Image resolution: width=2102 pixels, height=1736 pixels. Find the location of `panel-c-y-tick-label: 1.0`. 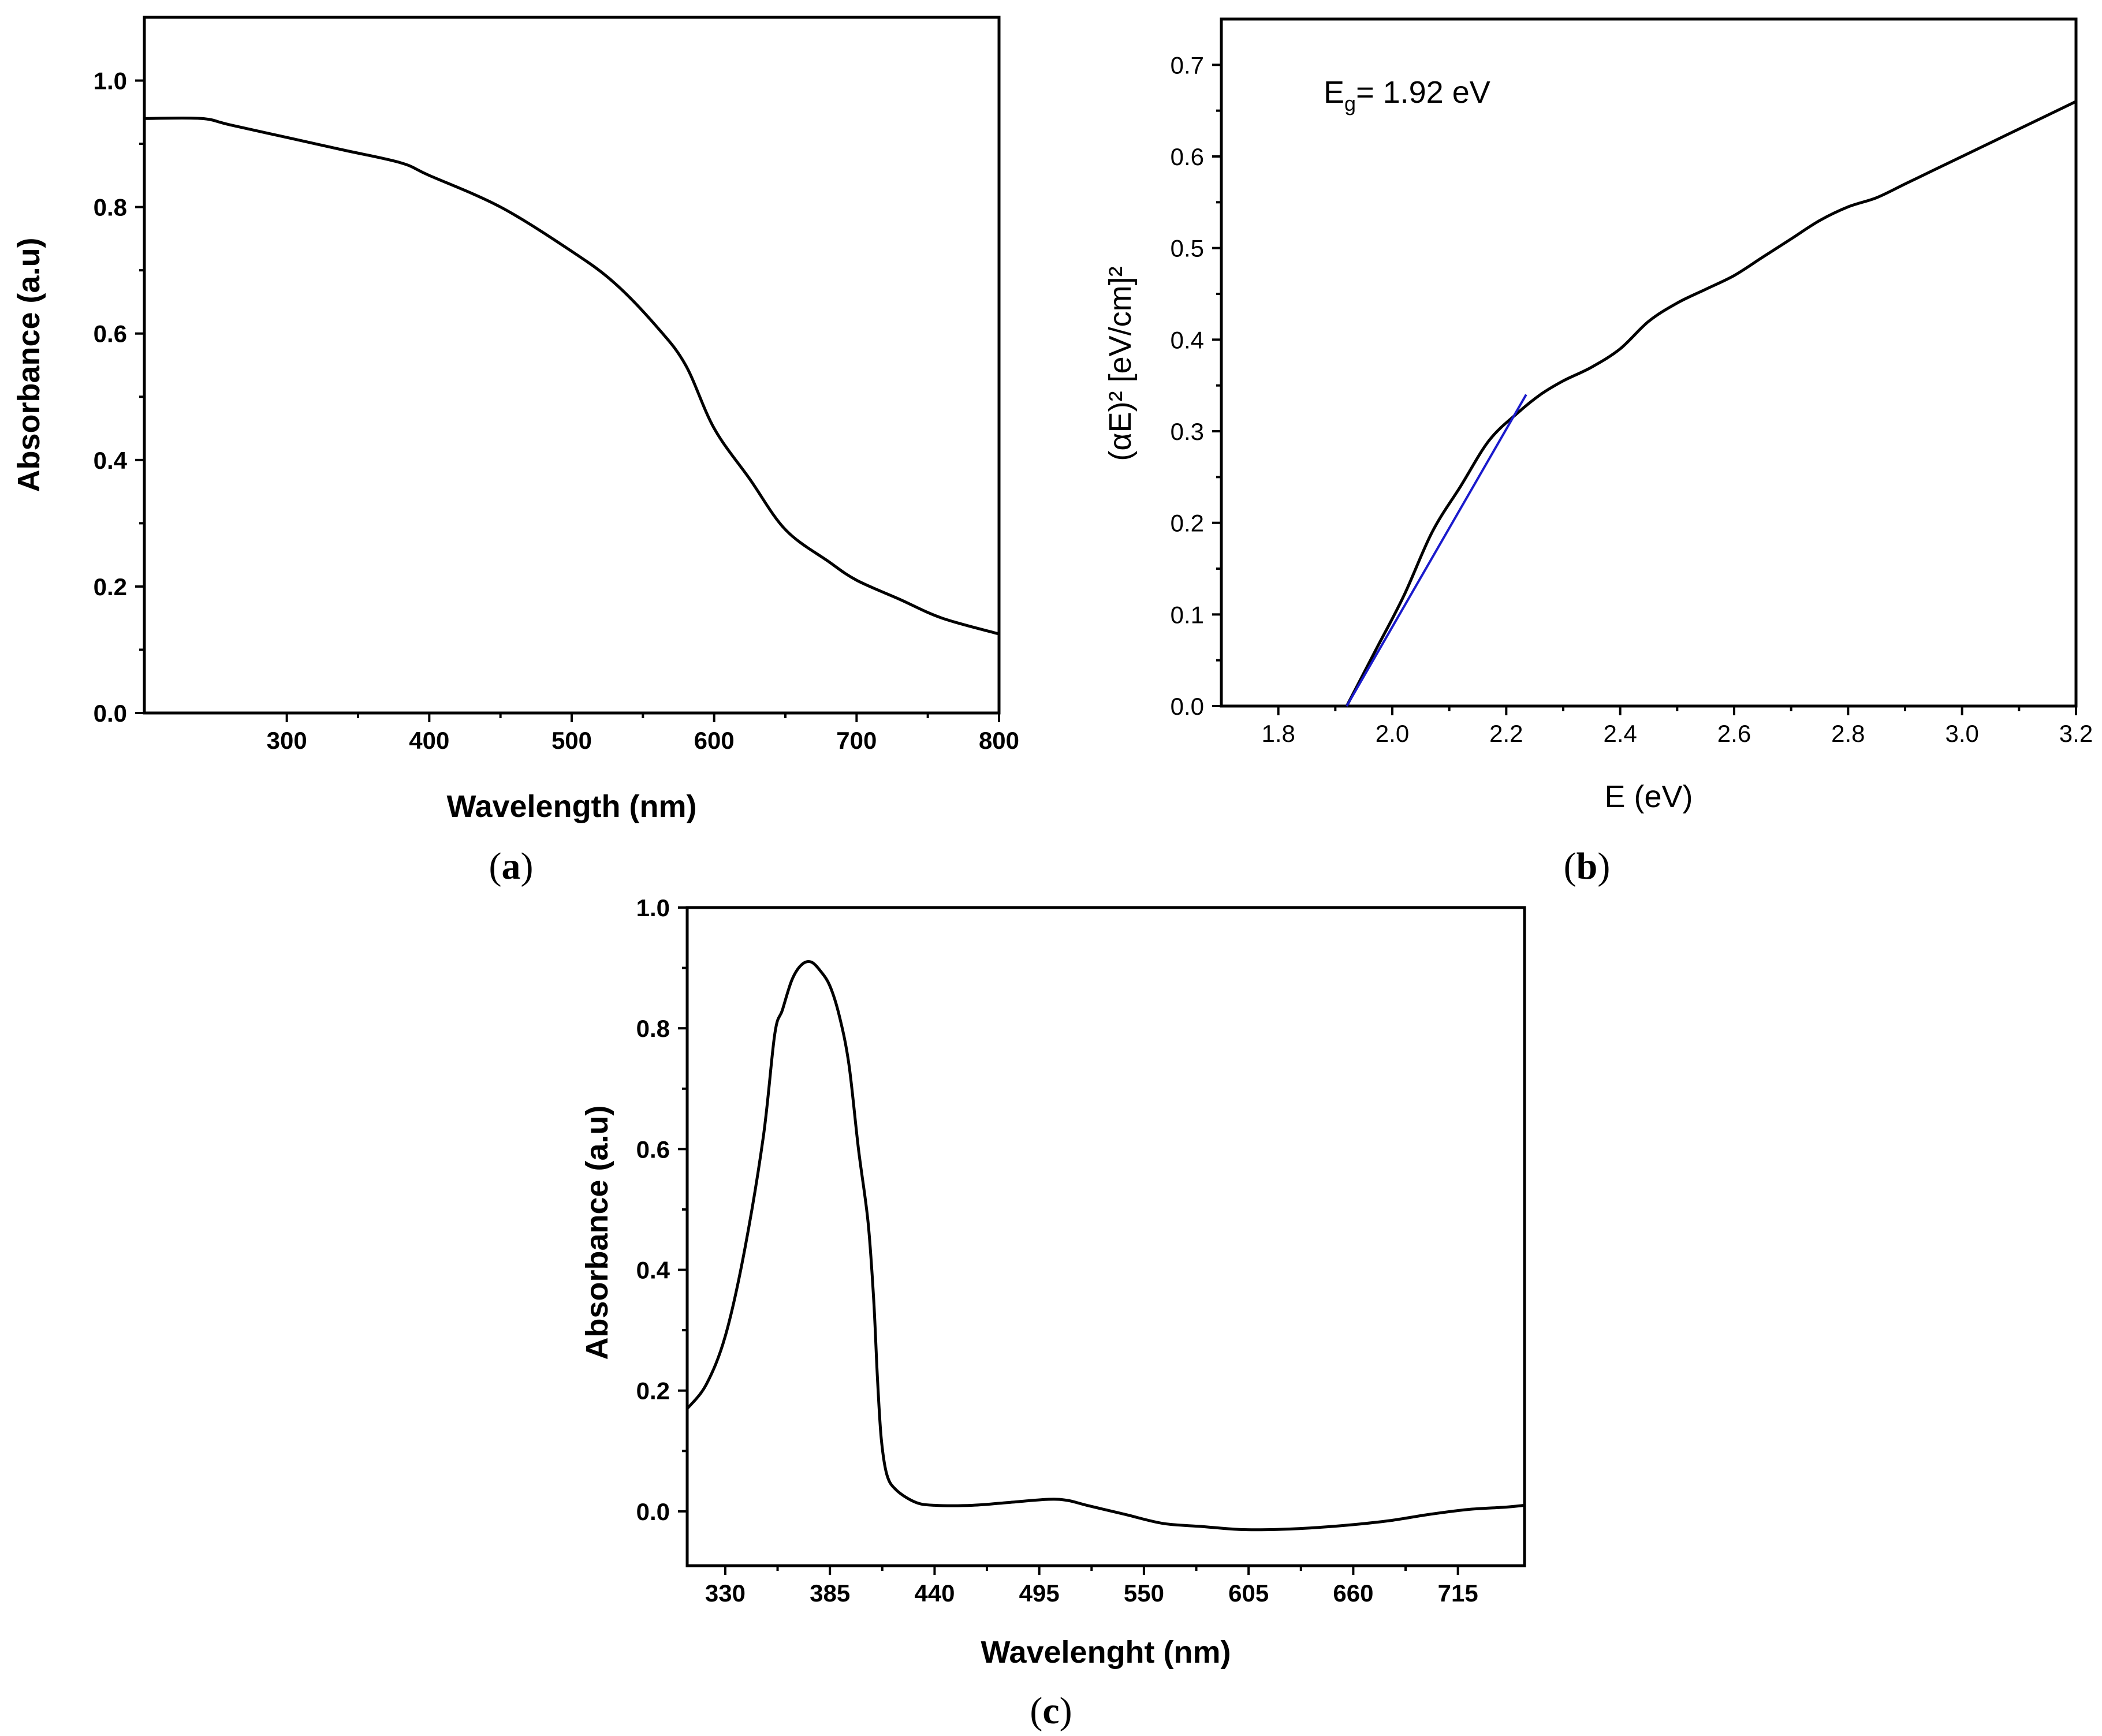

panel-c-y-tick-label: 1.0 is located at coordinates (653, 907).